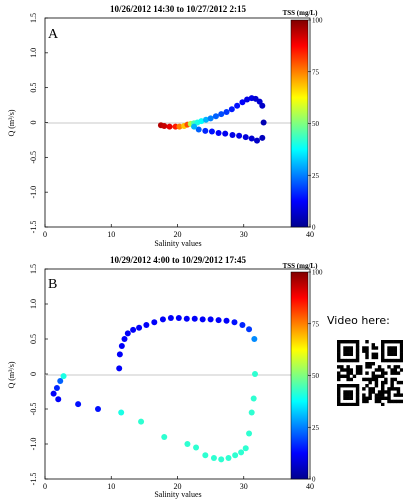  Describe the element at coordinates (154, 389) in the screenshot. I see `panel-b-points` at that location.